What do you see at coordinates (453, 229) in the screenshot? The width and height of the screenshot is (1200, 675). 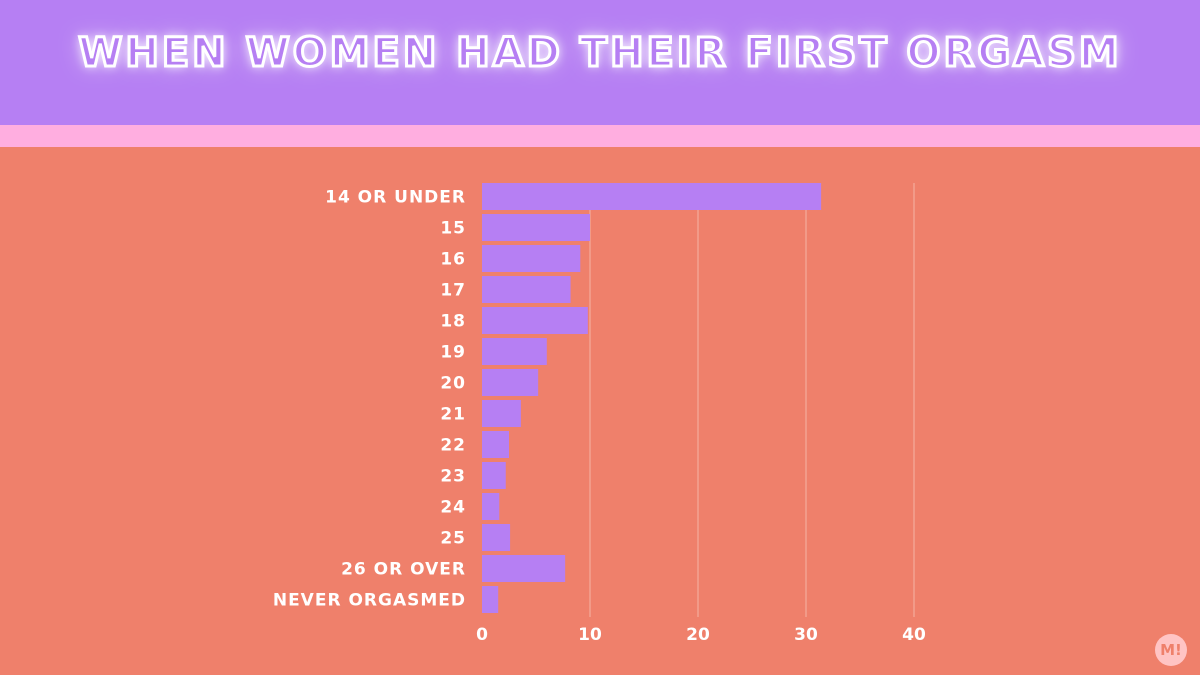 I see `category-label: 15` at bounding box center [453, 229].